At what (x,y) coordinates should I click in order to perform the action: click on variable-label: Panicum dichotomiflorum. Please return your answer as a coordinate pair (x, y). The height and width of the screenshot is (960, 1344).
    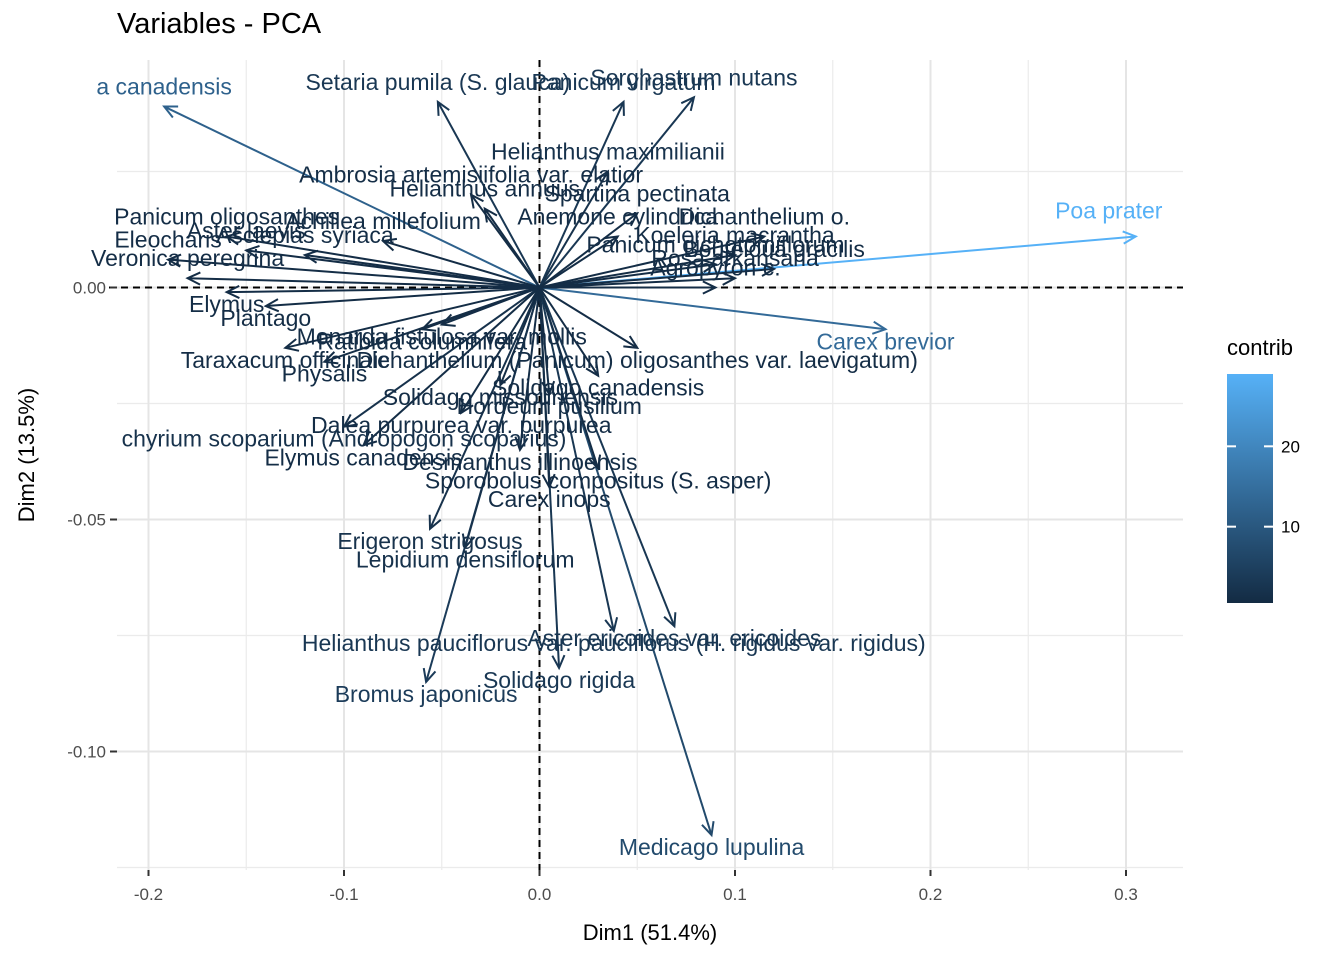
    Looking at the image, I should click on (715, 244).